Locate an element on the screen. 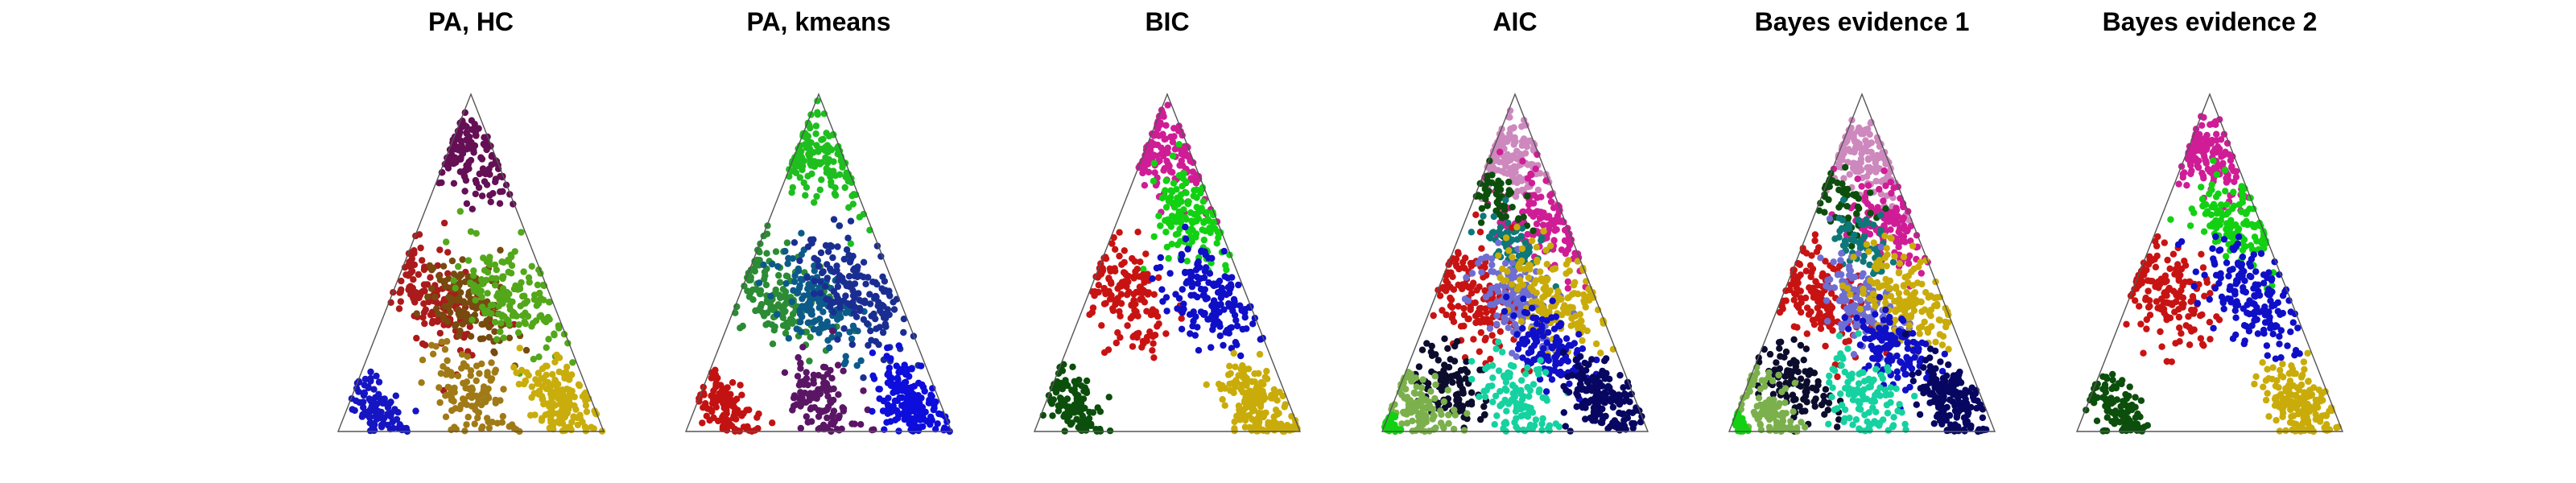 The image size is (2576, 483). scatter-points is located at coordinates (824, 266).